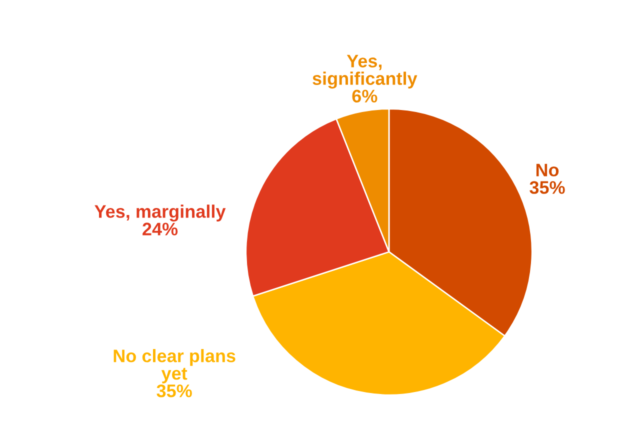 Image resolution: width=627 pixels, height=445 pixels. Describe the element at coordinates (160, 229) in the screenshot. I see `data-label: 24%` at that location.